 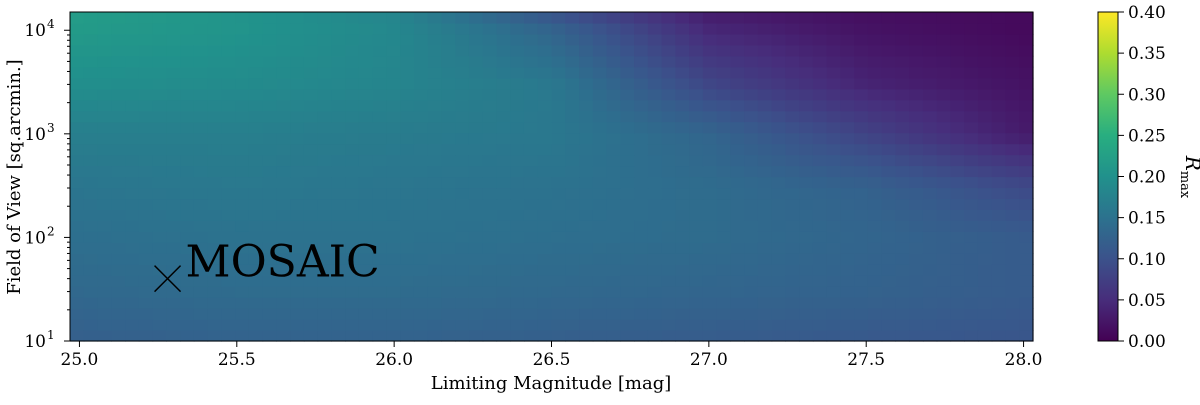 What do you see at coordinates (1147, 178) in the screenshot?
I see `colorbar-tick-label: 0.20` at bounding box center [1147, 178].